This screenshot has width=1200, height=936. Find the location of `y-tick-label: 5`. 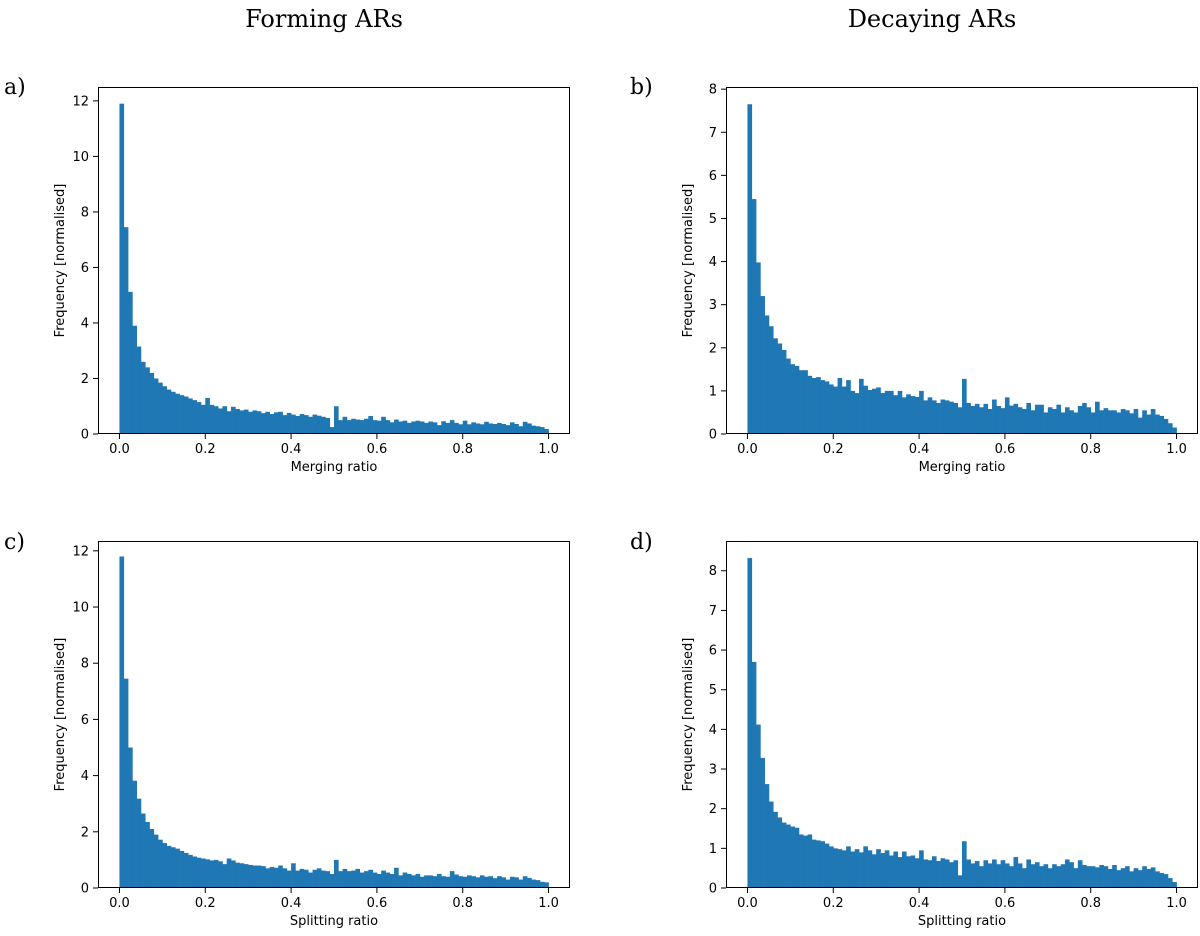

y-tick-label: 5 is located at coordinates (713, 219).